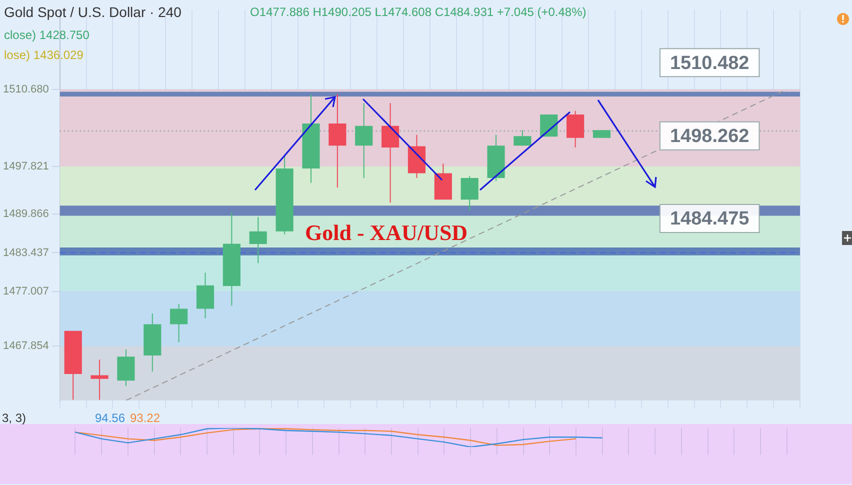 Image resolution: width=852 pixels, height=485 pixels. Describe the element at coordinates (145, 418) in the screenshot. I see `text: 93.22` at that location.